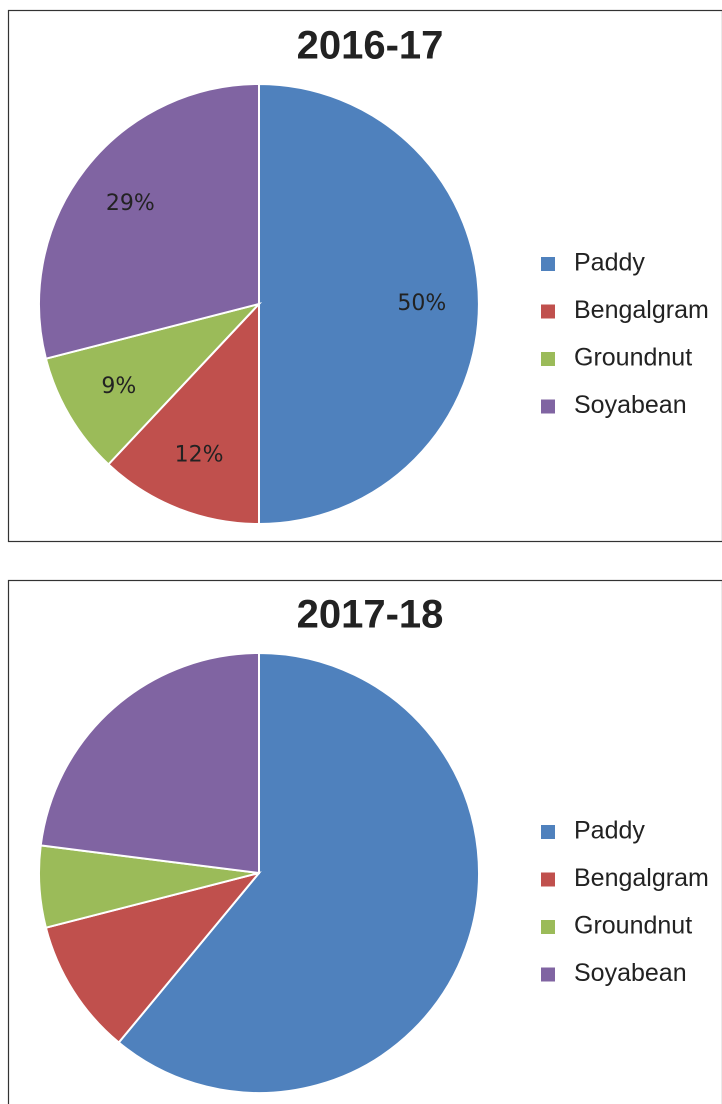 The height and width of the screenshot is (1104, 722). I want to click on data-label: 29%, so click(130, 203).